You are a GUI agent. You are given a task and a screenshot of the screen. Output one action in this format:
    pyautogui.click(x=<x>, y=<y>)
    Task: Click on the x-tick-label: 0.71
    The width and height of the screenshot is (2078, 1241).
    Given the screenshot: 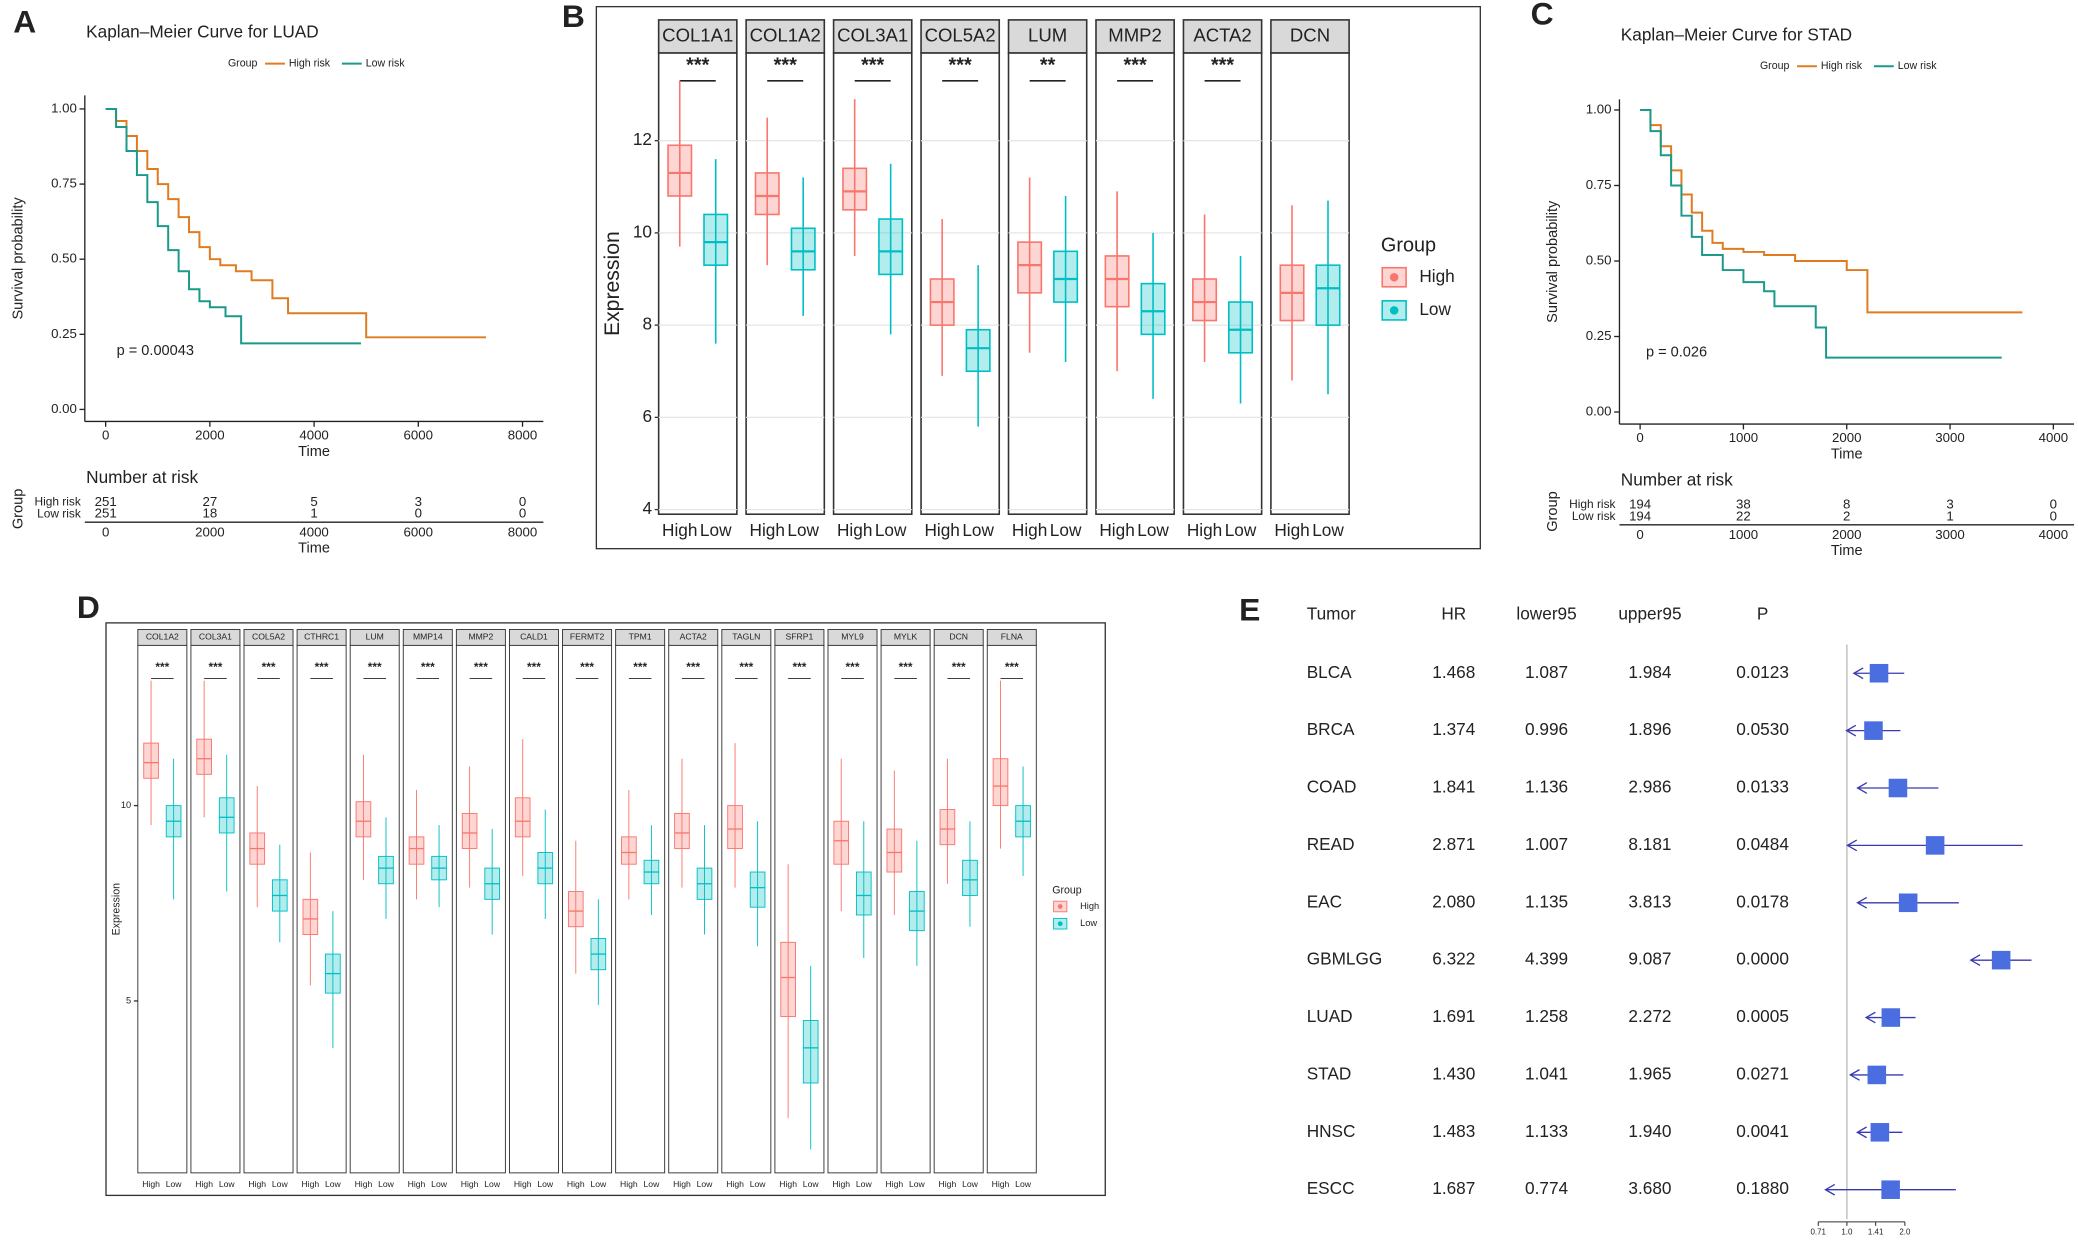 What is the action you would take?
    pyautogui.click(x=1819, y=1232)
    